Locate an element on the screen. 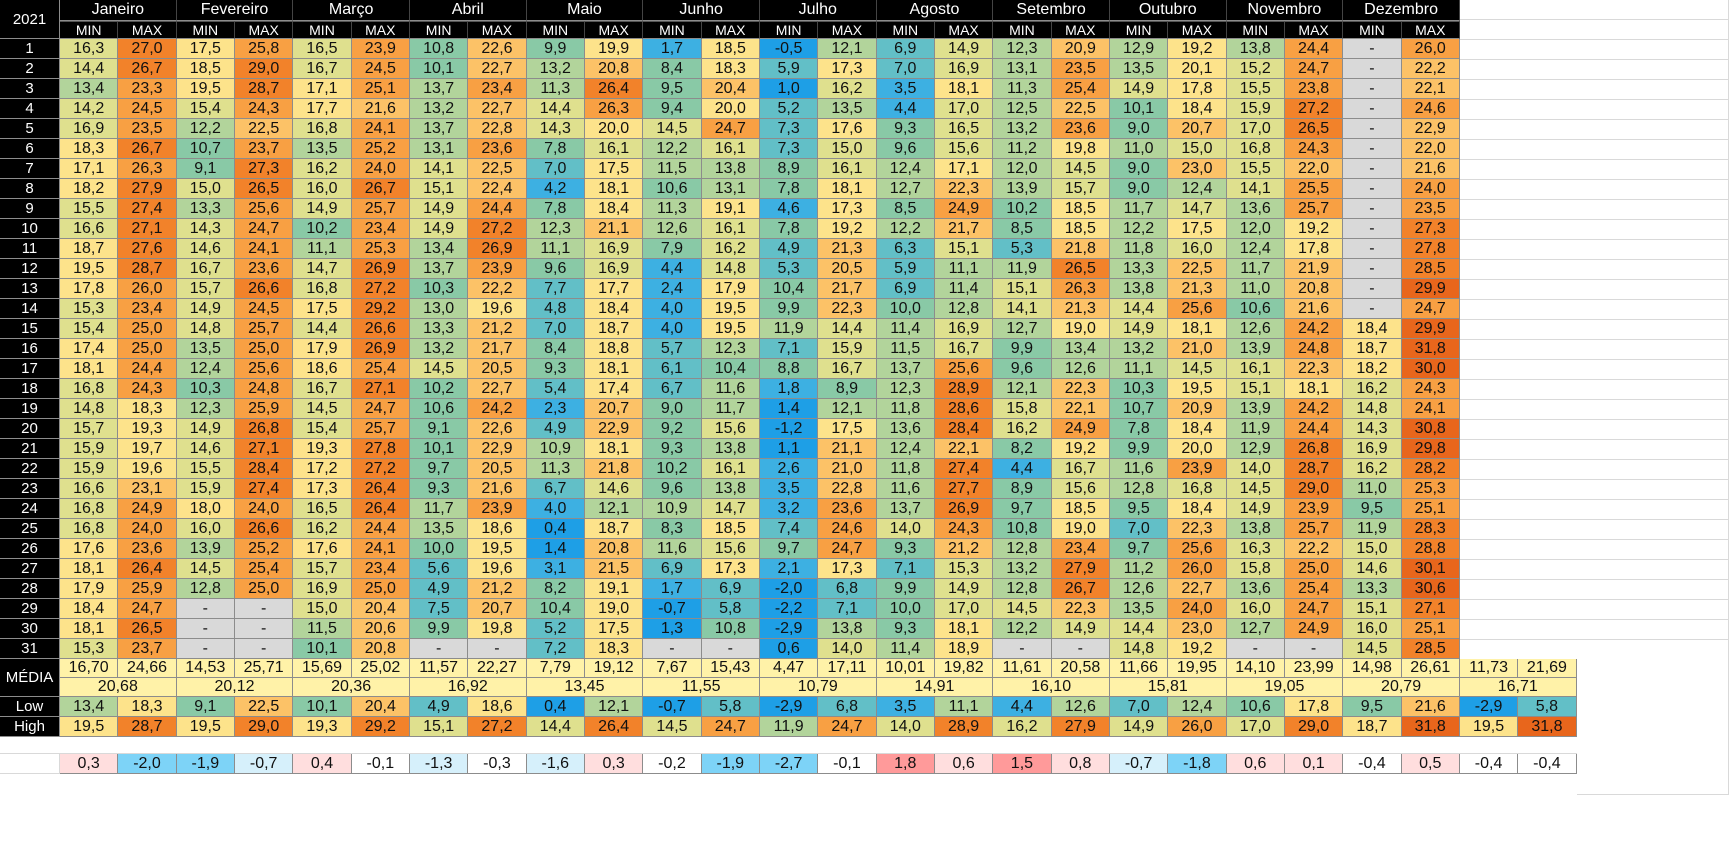 Image resolution: width=1729 pixels, height=852 pixels. min-cell: 19,5 is located at coordinates (89, 269).